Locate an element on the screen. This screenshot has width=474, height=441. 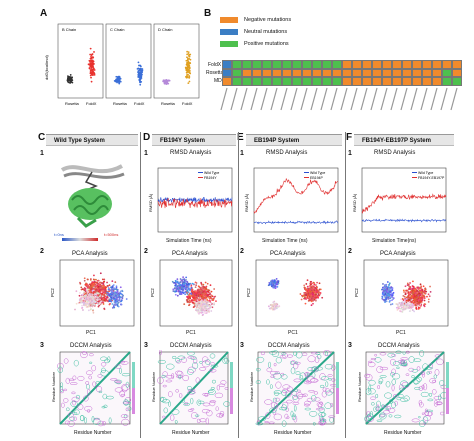
c-row1-num: 1 is located at coordinates (42, 153).